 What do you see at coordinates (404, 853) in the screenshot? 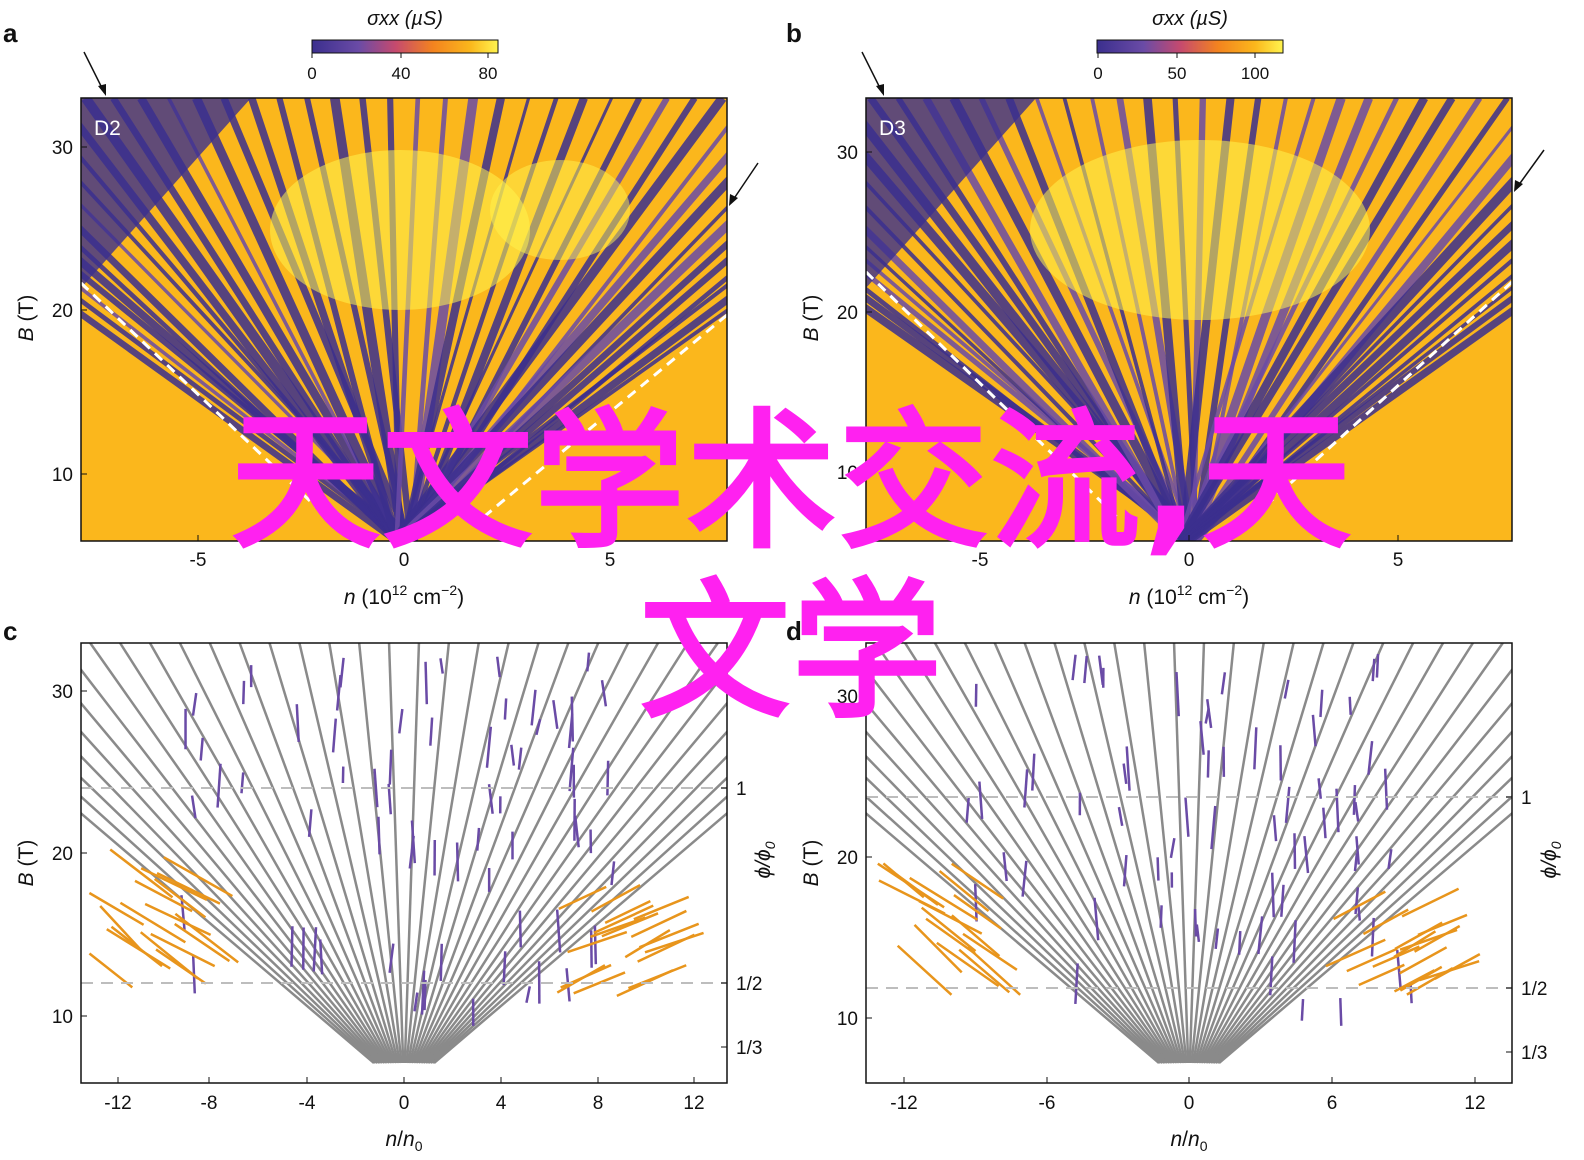
I see `wannier-diagram` at bounding box center [404, 853].